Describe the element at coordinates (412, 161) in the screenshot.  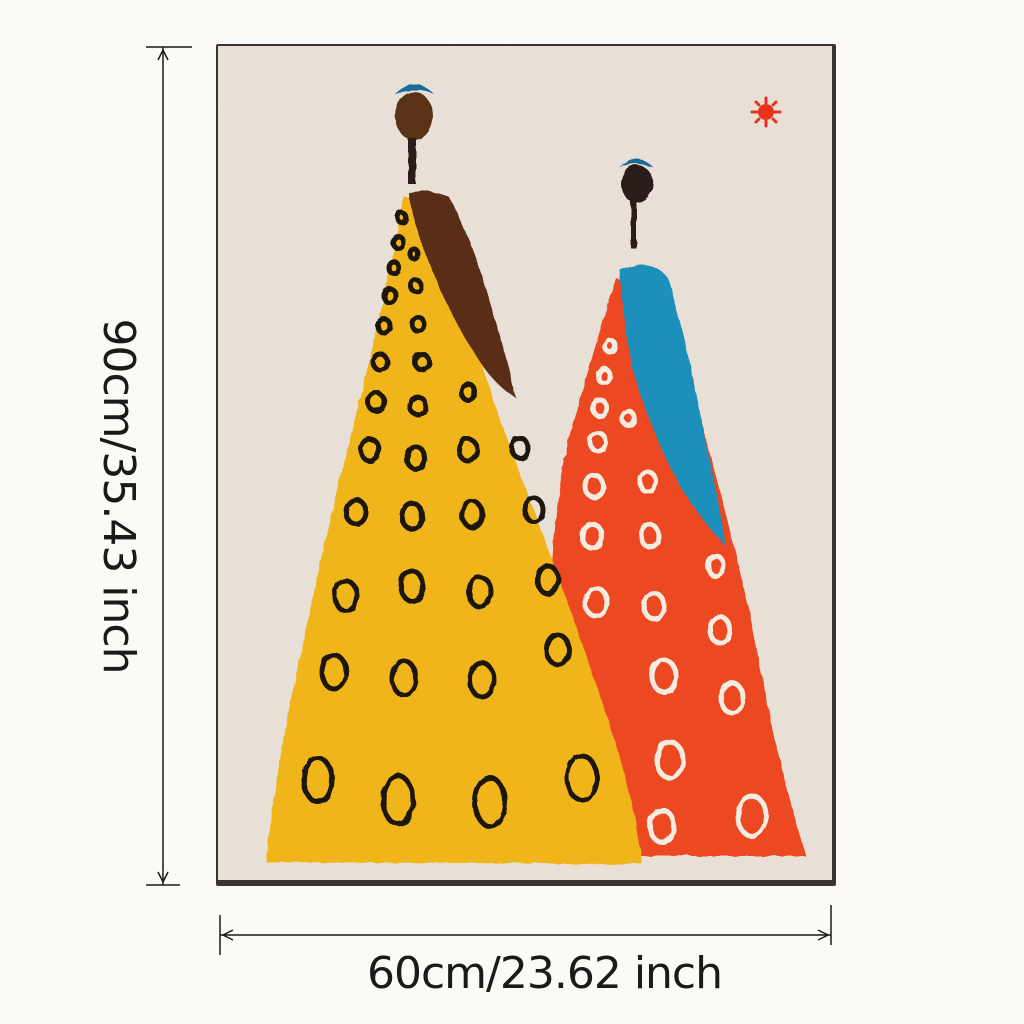
I see `figure-left-neck` at that location.